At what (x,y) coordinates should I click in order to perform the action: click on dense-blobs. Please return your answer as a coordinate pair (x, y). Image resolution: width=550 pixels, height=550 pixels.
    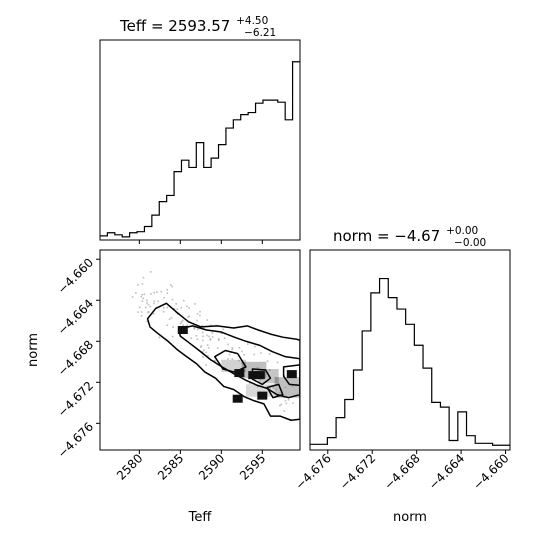
    Looking at the image, I should click on (237, 364).